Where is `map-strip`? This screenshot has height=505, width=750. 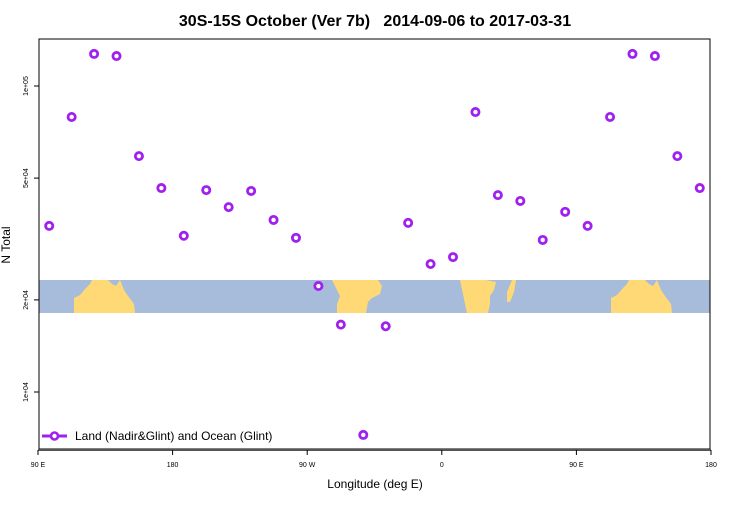 map-strip is located at coordinates (374, 296).